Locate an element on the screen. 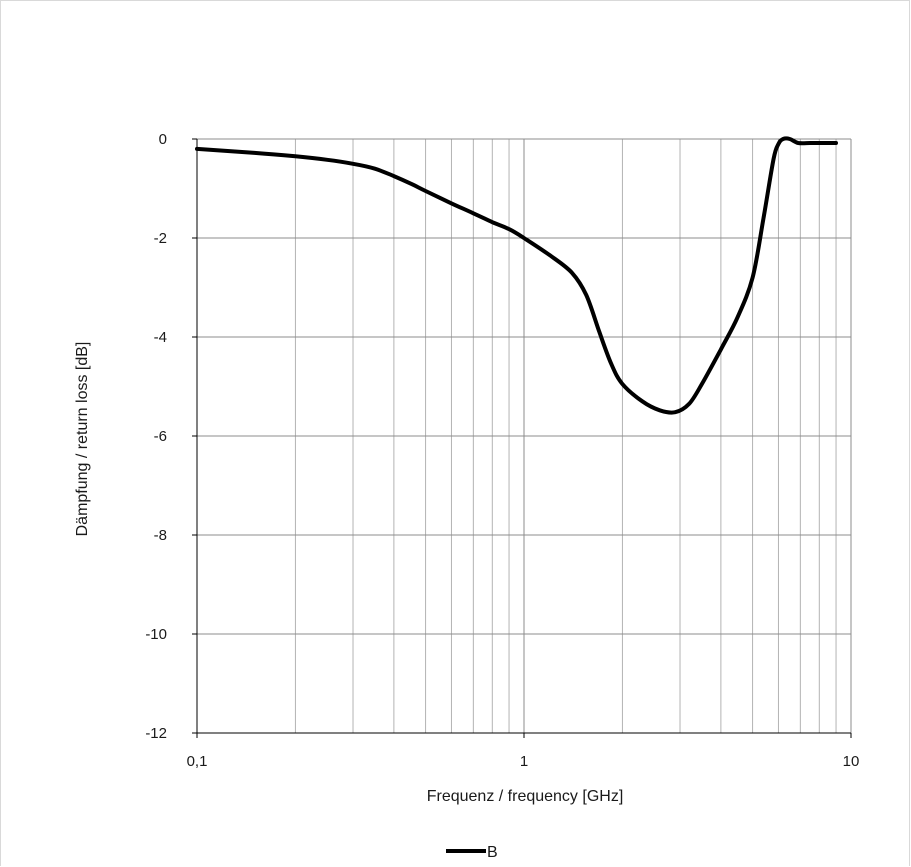  y-tick-labels: 0 -2 -4 -6 -8 -10 -12 is located at coordinates (156, 436).